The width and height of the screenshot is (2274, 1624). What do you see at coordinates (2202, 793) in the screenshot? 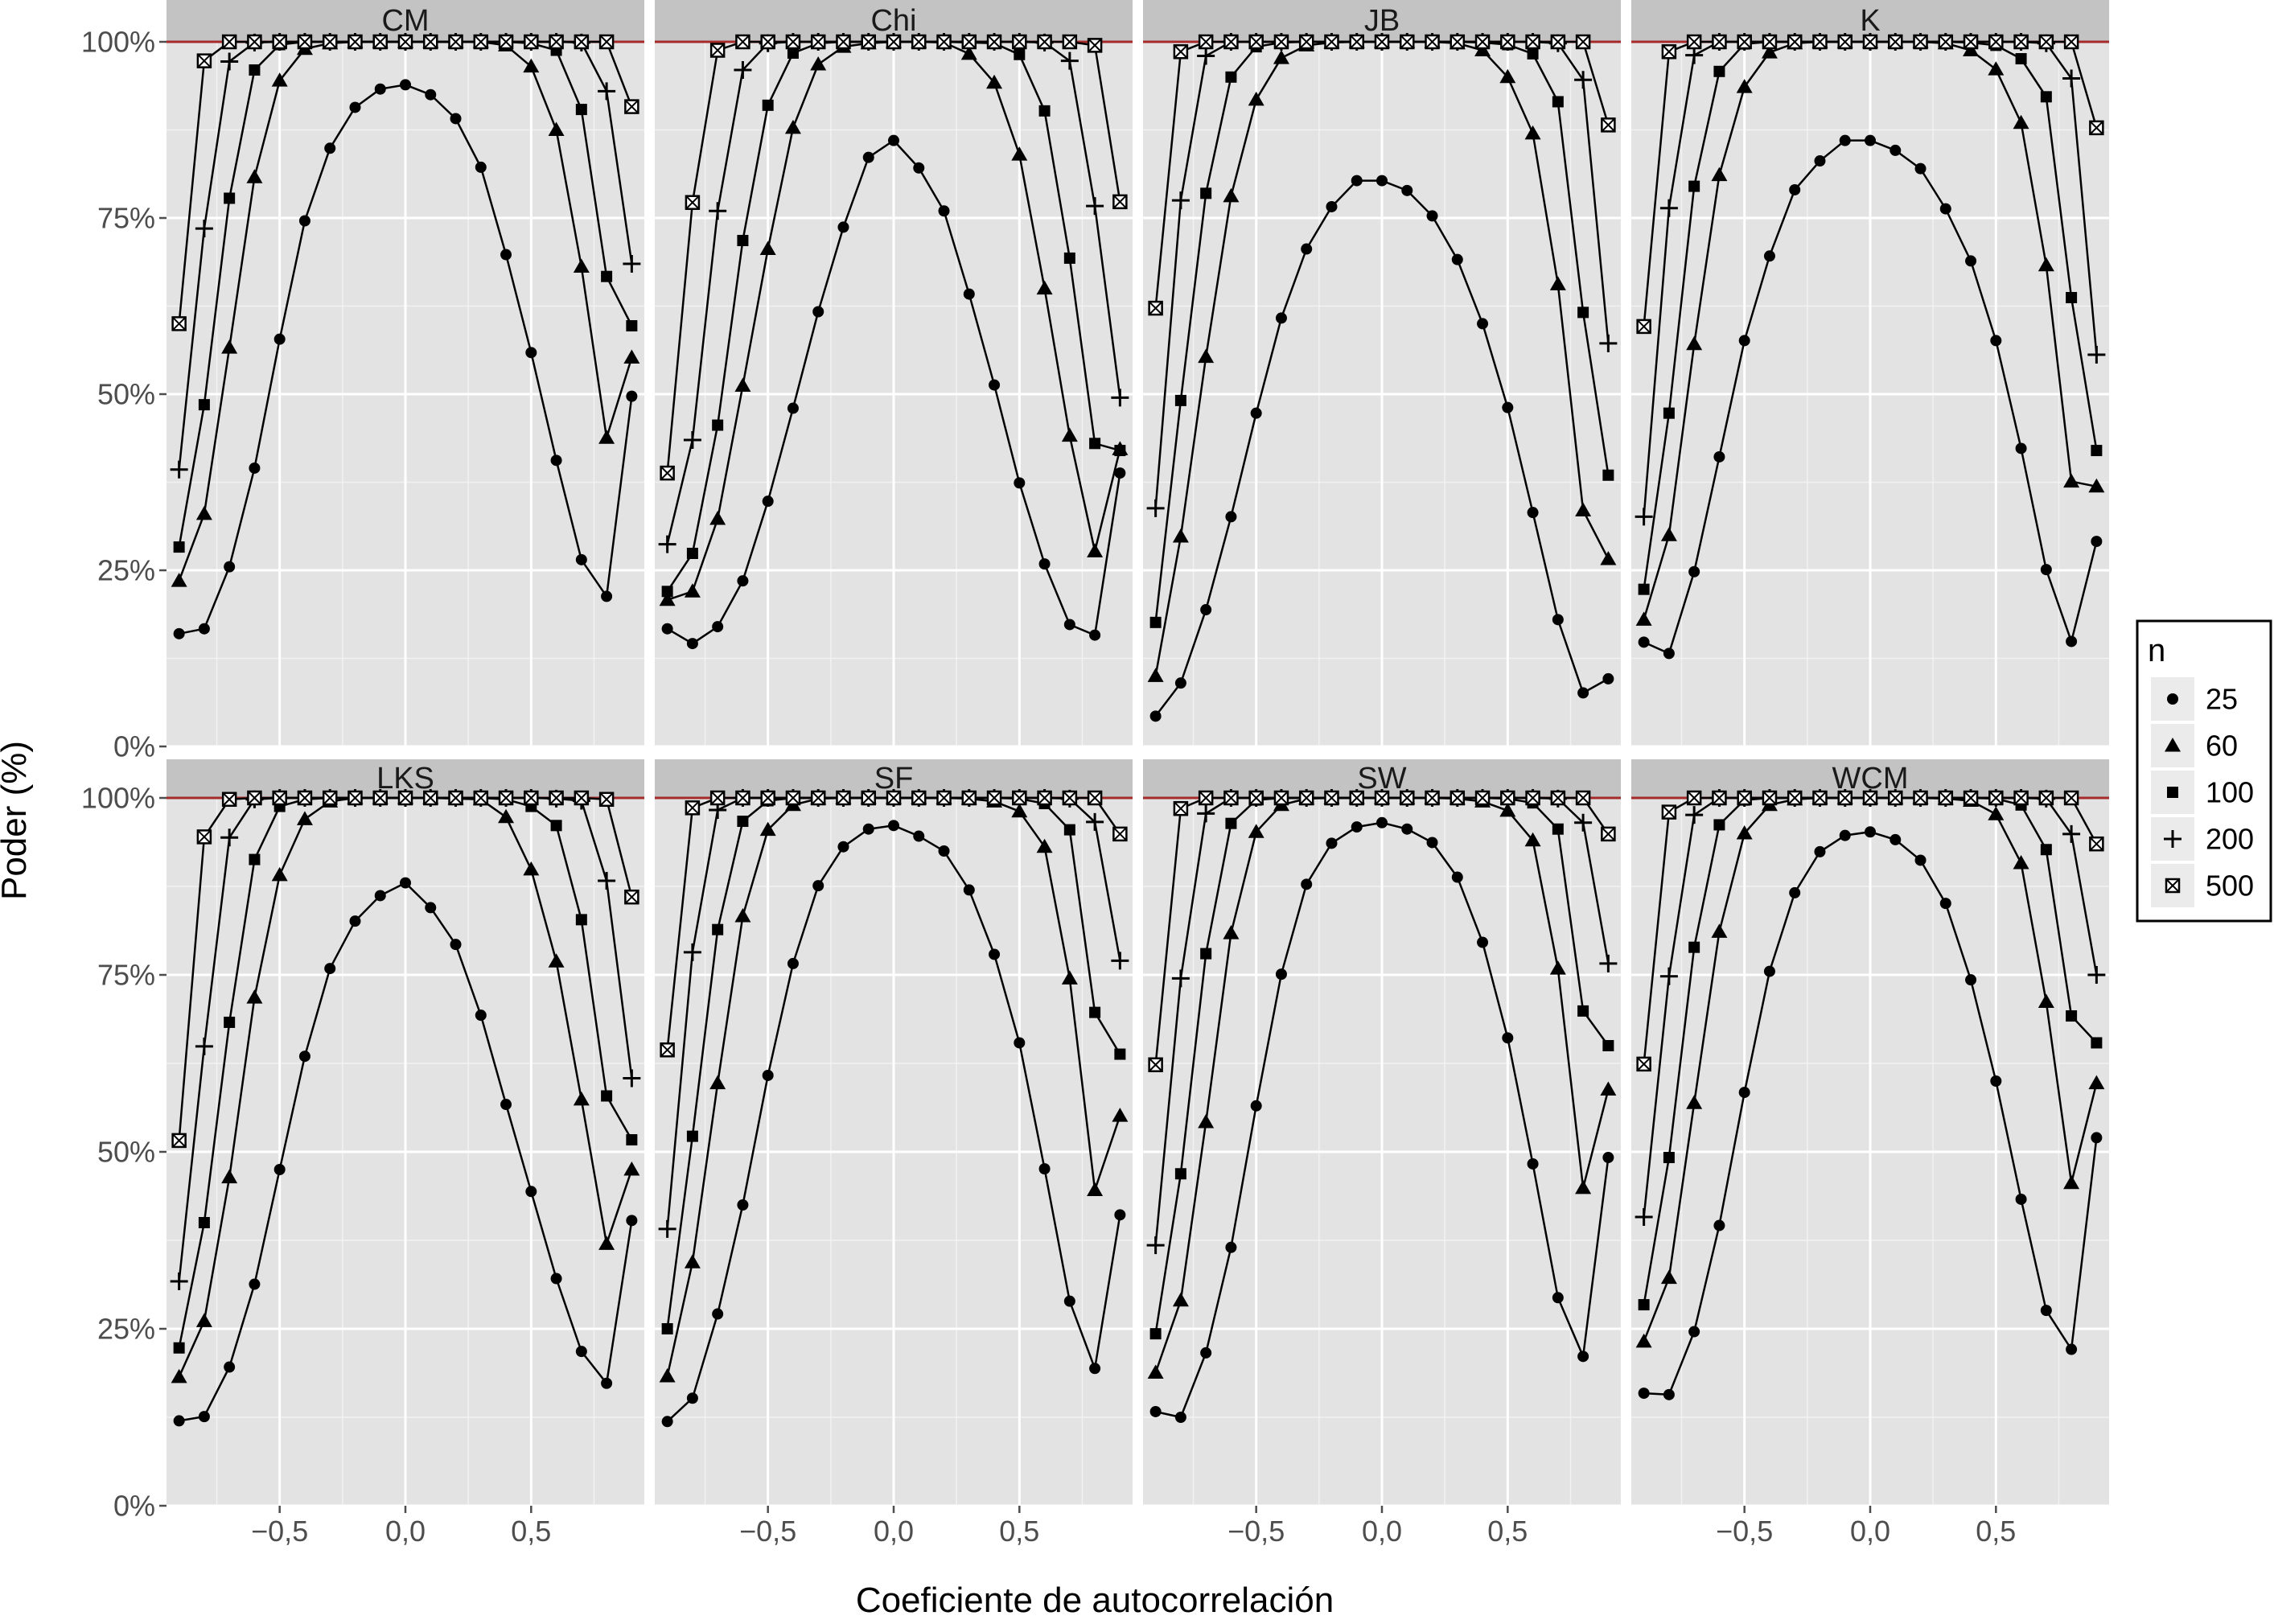
I see `legend-entry-100: 100` at bounding box center [2202, 793].